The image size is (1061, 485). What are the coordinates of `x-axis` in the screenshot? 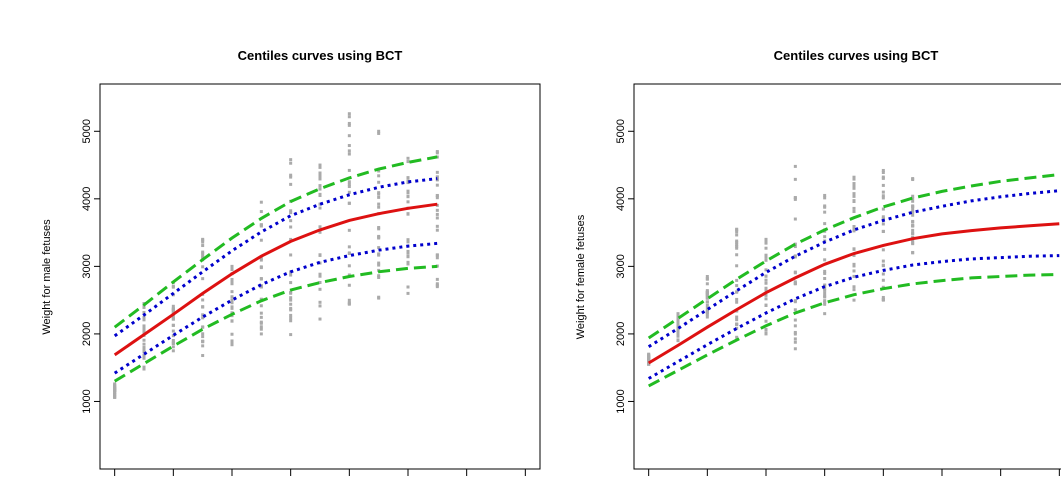 It's located at (854, 472).